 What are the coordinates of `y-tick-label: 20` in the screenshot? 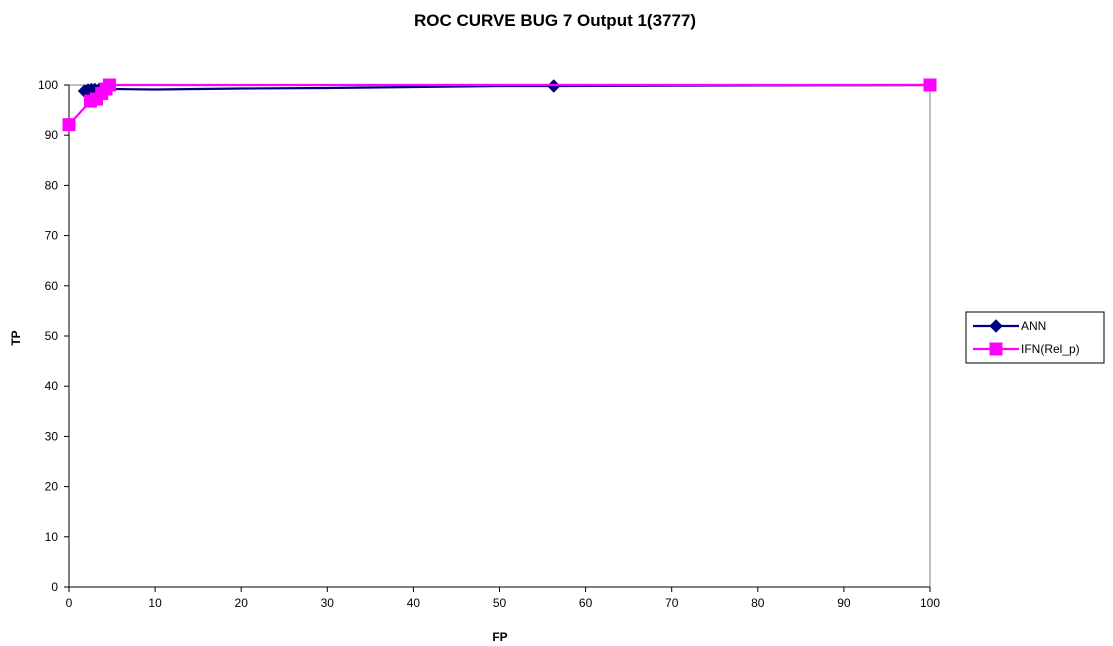 It's located at (52, 487).